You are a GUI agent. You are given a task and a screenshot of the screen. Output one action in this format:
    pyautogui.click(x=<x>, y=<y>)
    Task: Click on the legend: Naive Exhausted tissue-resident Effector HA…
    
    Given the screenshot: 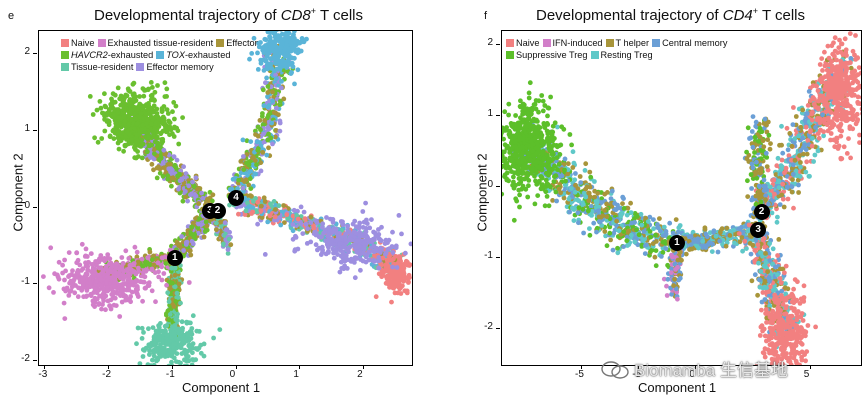 What is the action you would take?
    pyautogui.click(x=161, y=55)
    